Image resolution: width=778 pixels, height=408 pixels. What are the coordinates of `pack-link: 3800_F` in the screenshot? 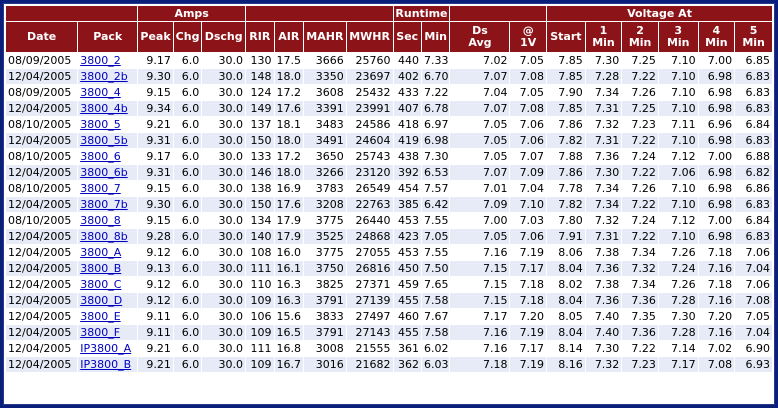 It's located at (100, 332).